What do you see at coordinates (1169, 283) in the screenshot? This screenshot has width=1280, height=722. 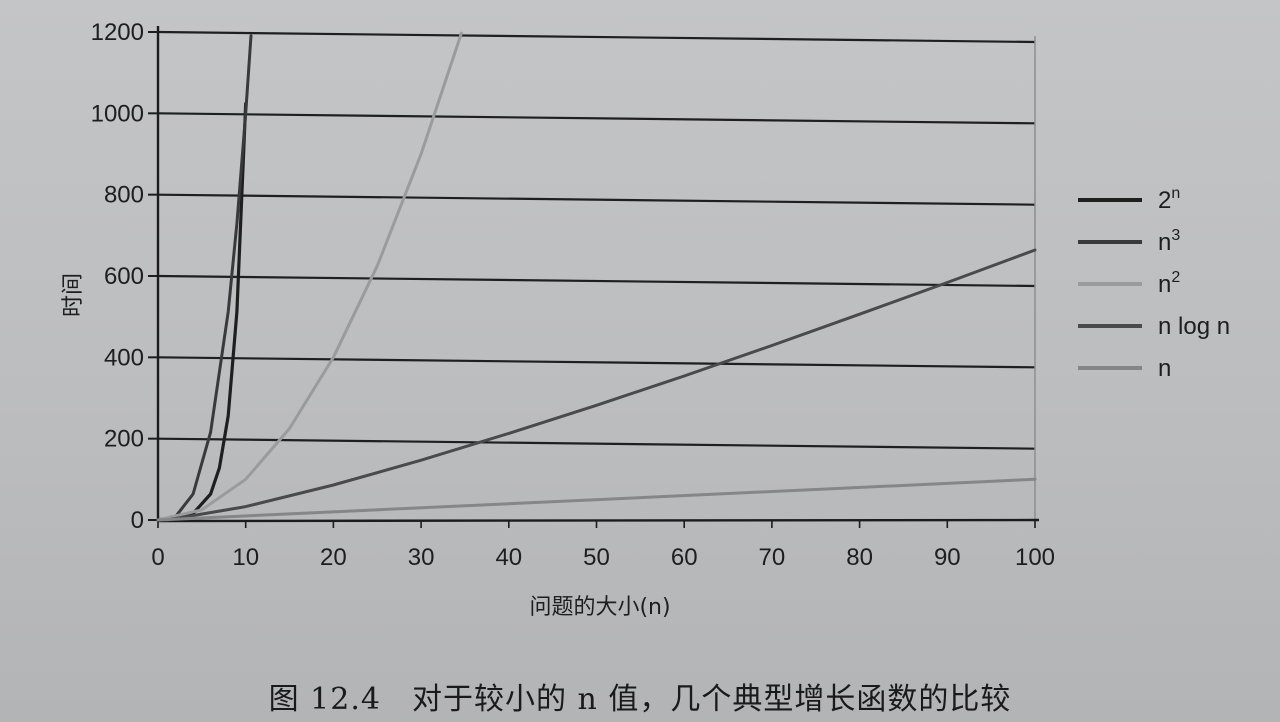 I see `legend-label: n2` at bounding box center [1169, 283].